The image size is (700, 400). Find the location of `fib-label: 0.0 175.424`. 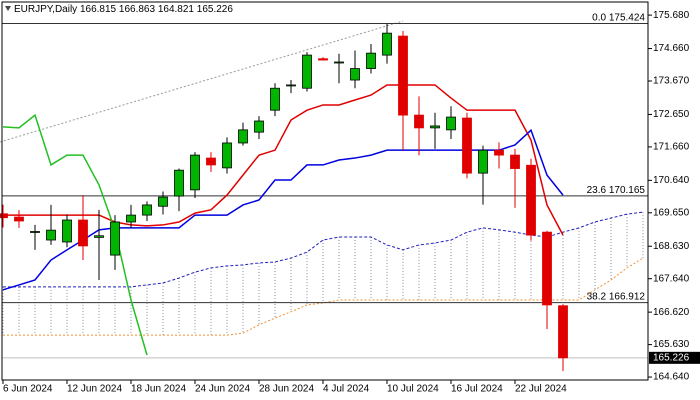

fib-label: 0.0 175.424 is located at coordinates (618, 17).